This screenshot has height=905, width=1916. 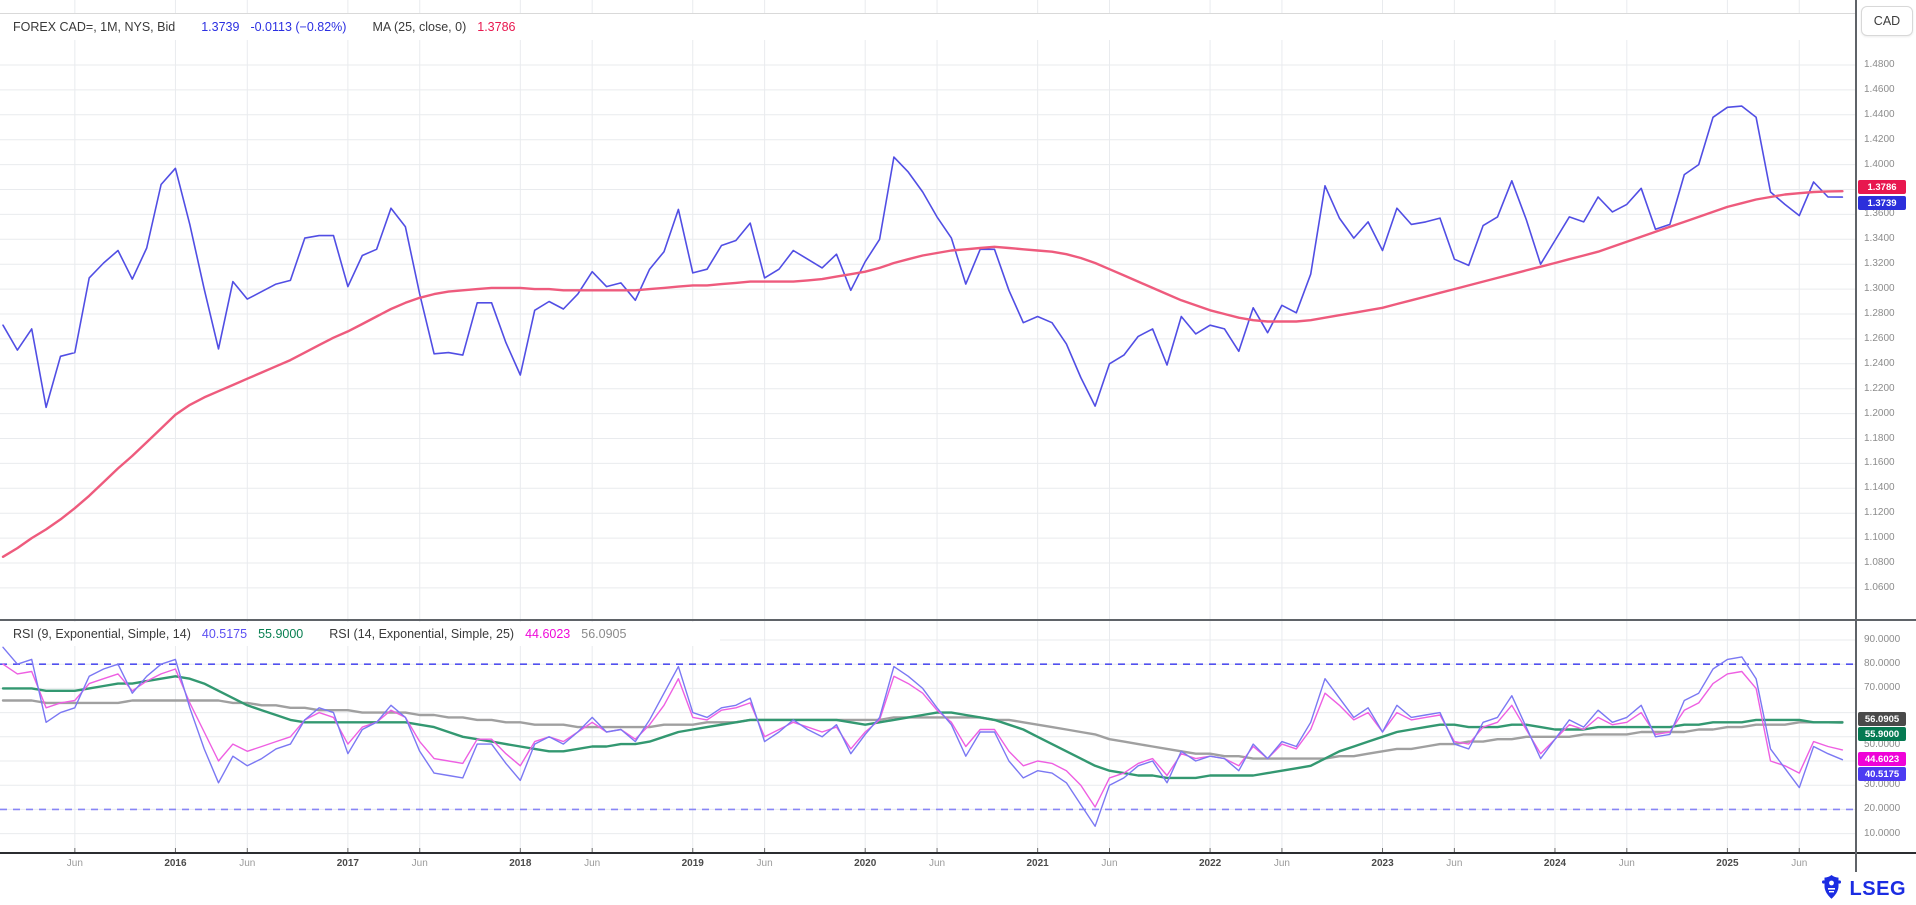 What do you see at coordinates (1879, 89) in the screenshot?
I see `price-axis-tick: 1.4600` at bounding box center [1879, 89].